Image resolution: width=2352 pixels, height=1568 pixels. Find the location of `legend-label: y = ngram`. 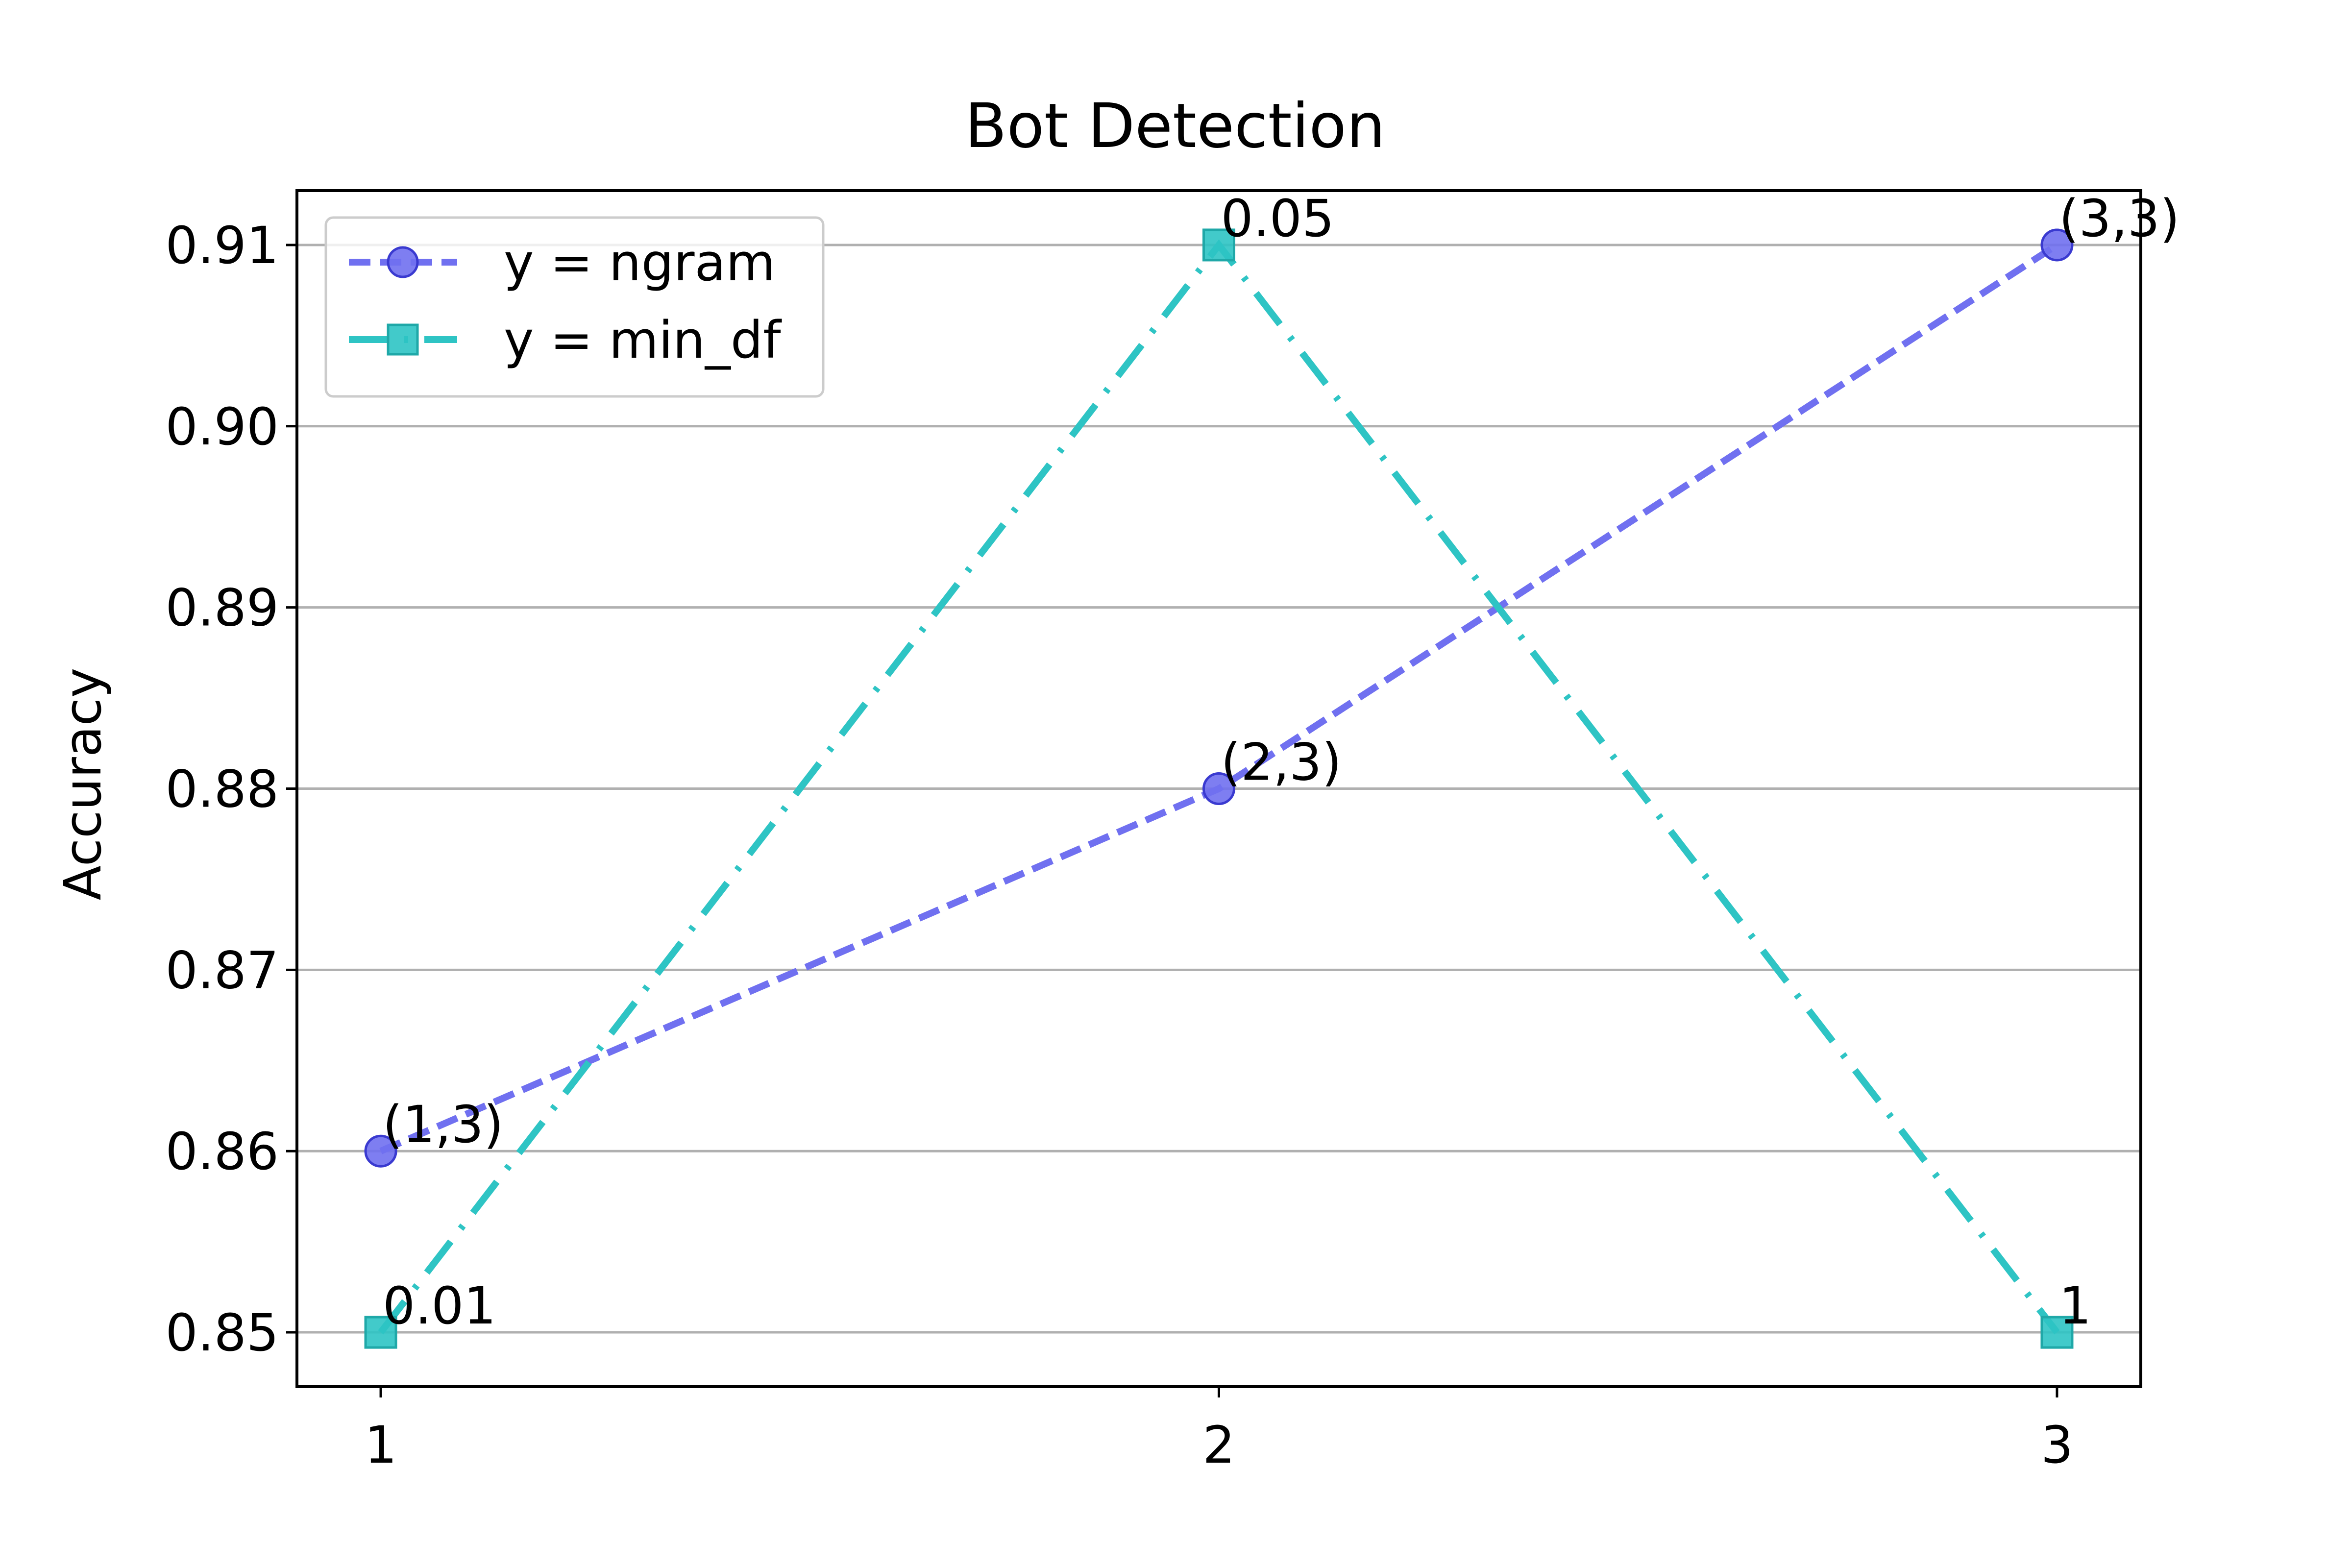

legend-label: y = ngram is located at coordinates (640, 263).